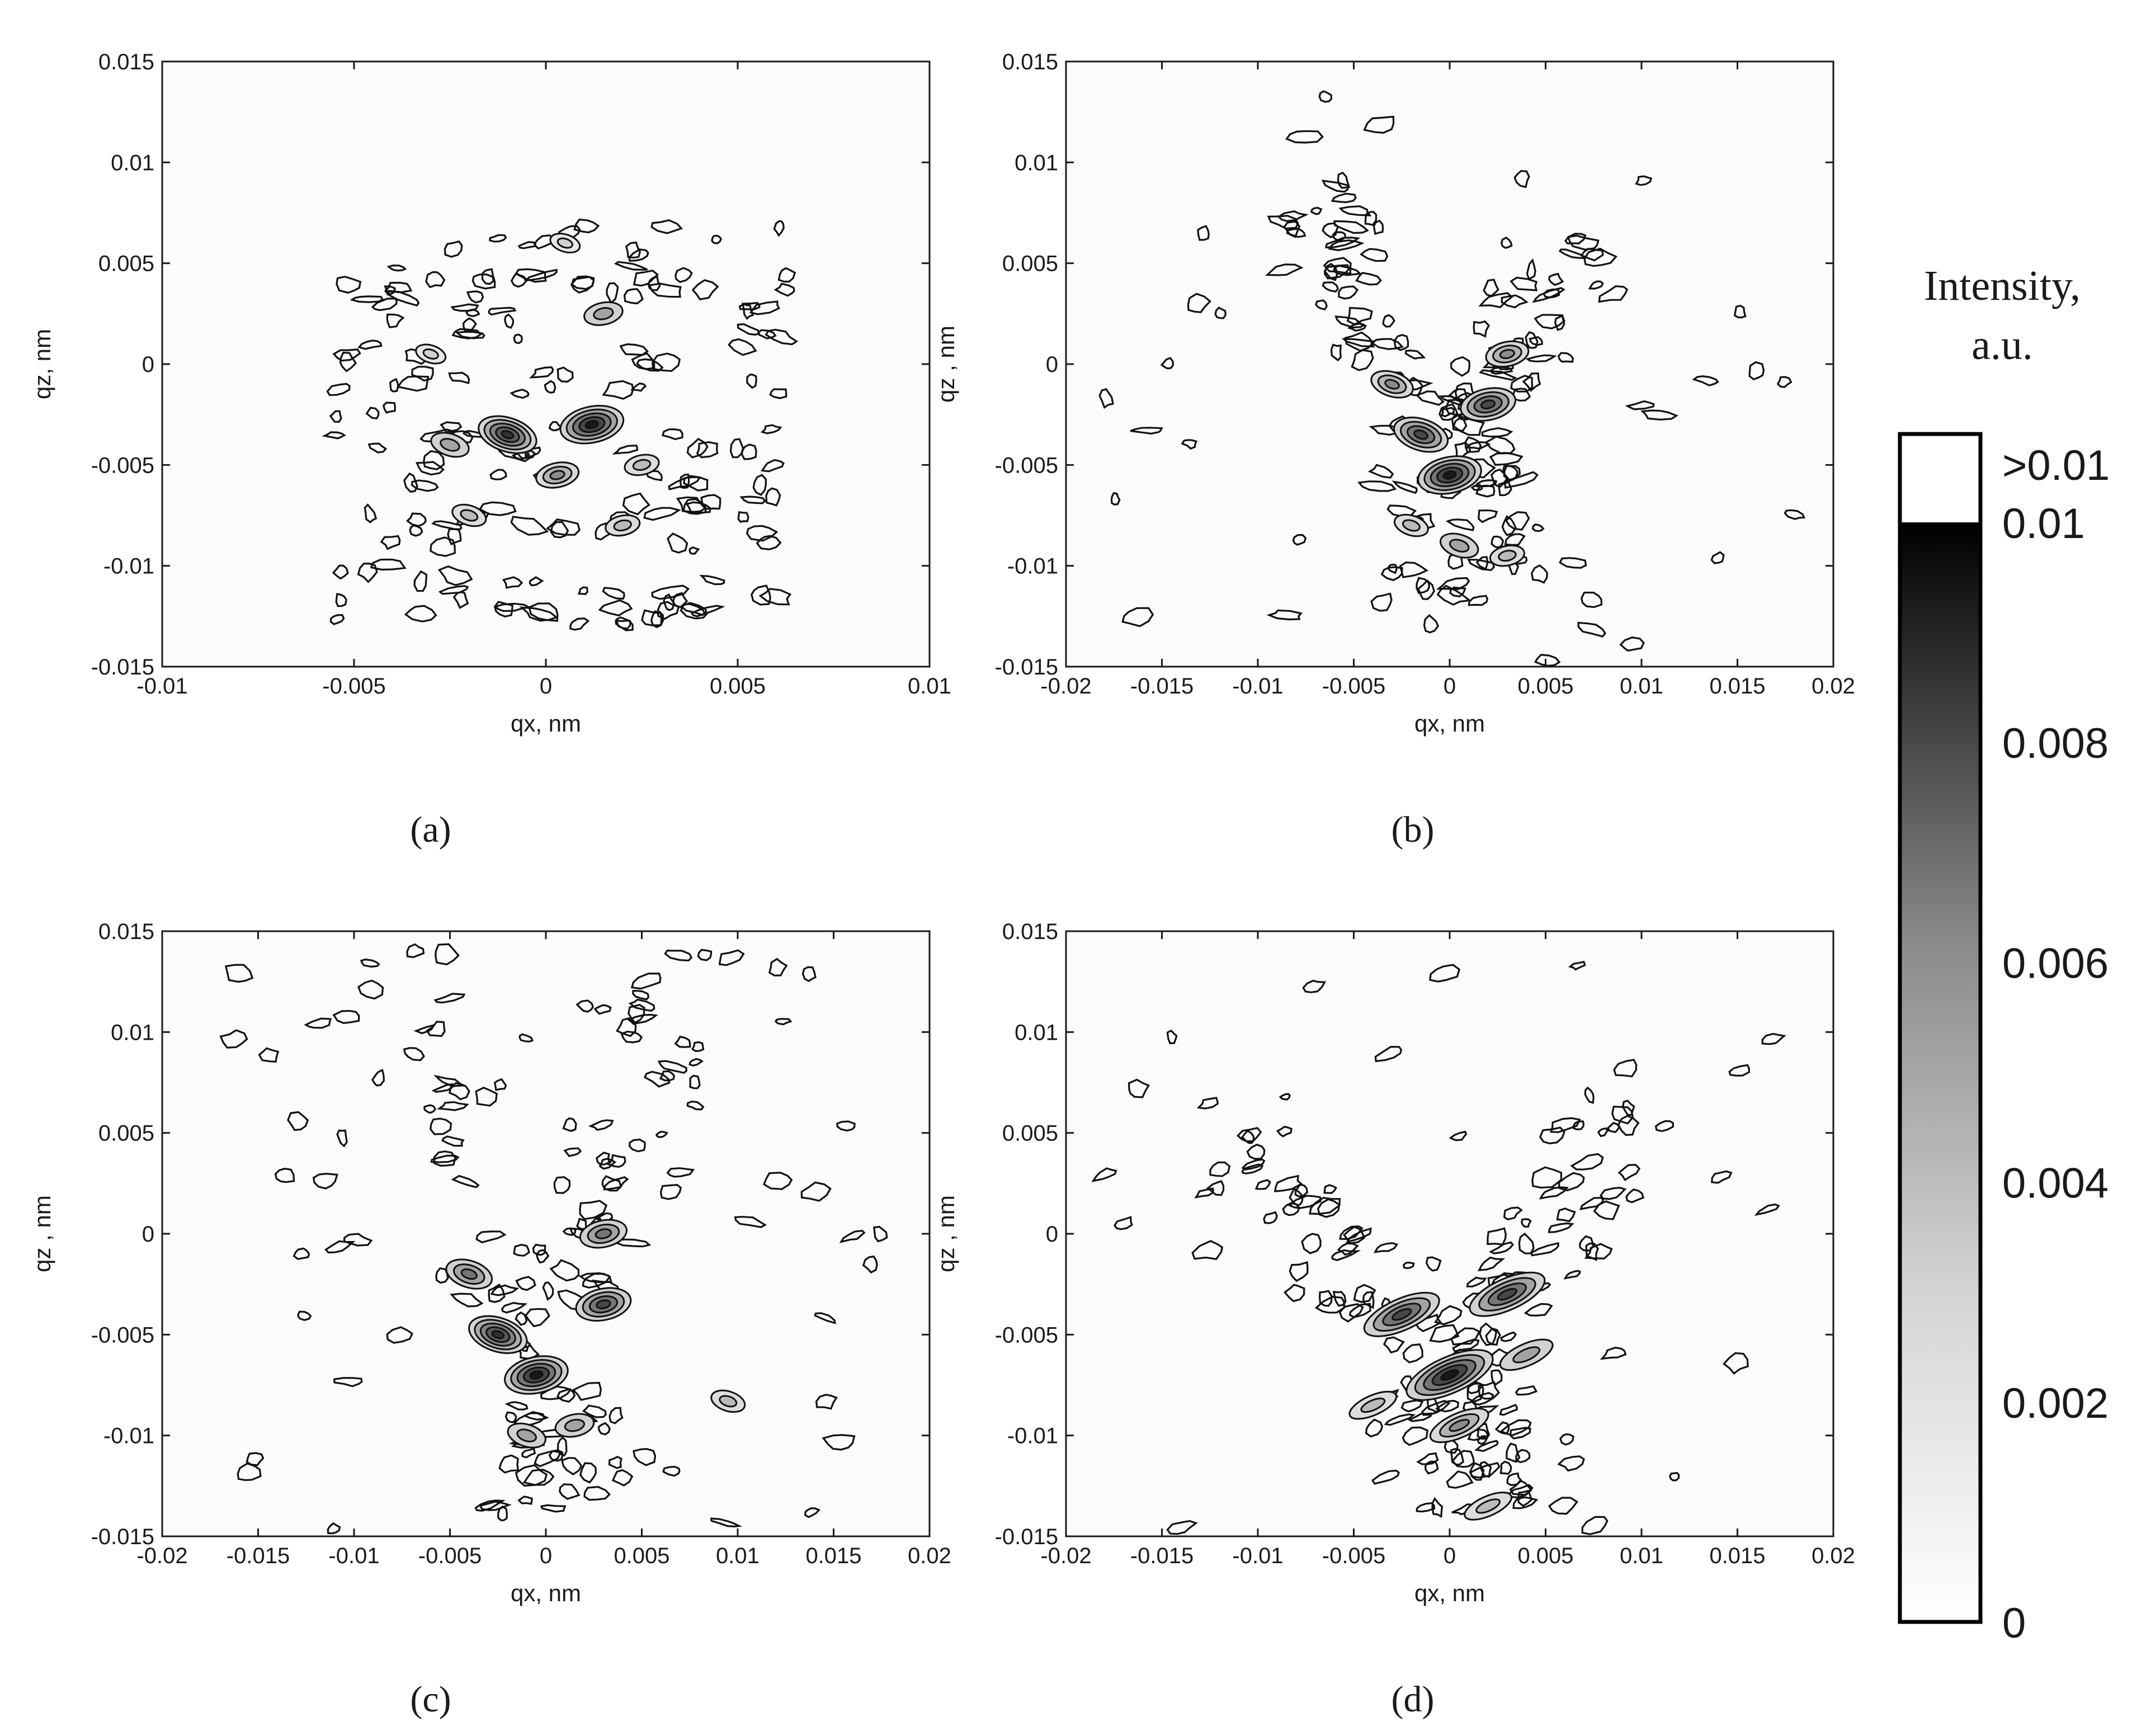 This screenshot has height=1736, width=2132. What do you see at coordinates (1545, 1556) in the screenshot?
I see `x-tick-label: 0.005` at bounding box center [1545, 1556].